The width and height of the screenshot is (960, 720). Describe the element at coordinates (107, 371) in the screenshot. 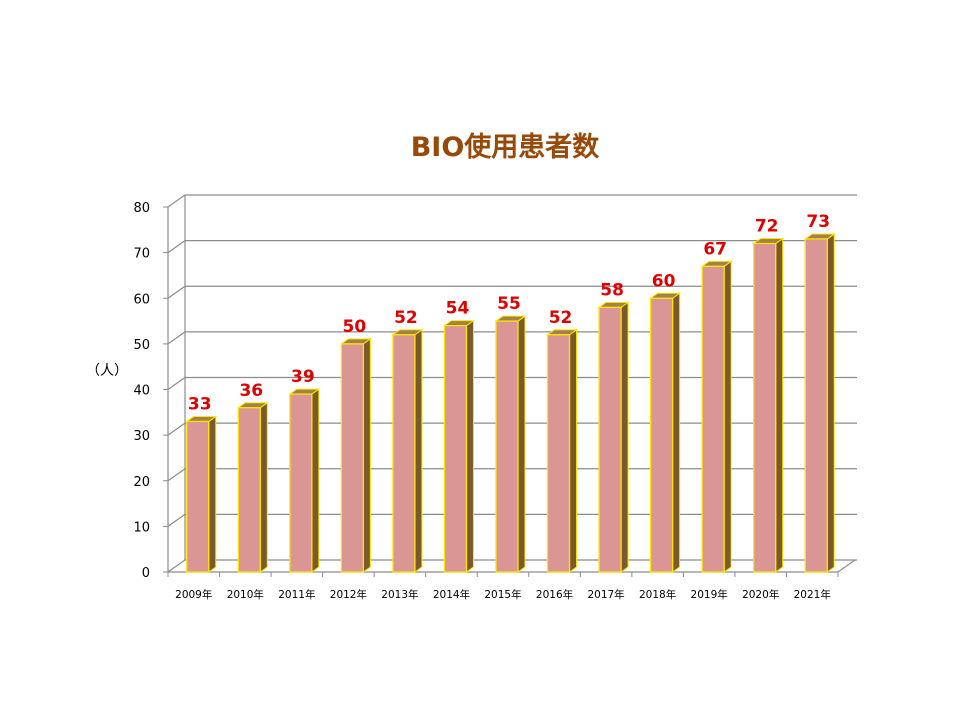

I see `y-axis-label: （人）` at that location.